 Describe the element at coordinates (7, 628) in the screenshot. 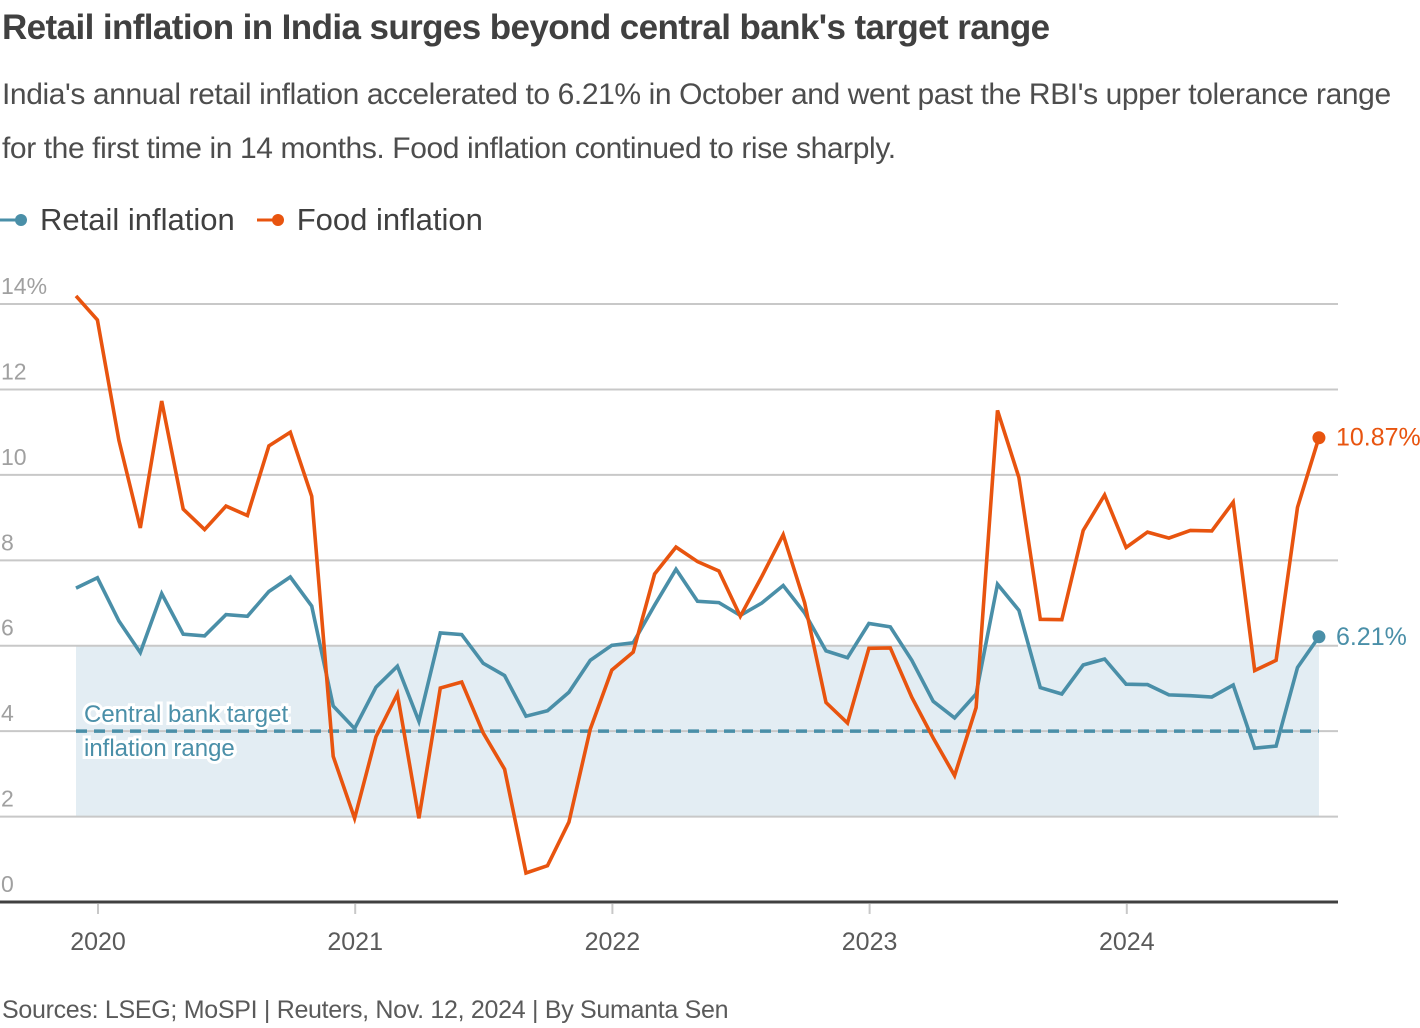

I see `y-tick-label: 6` at that location.